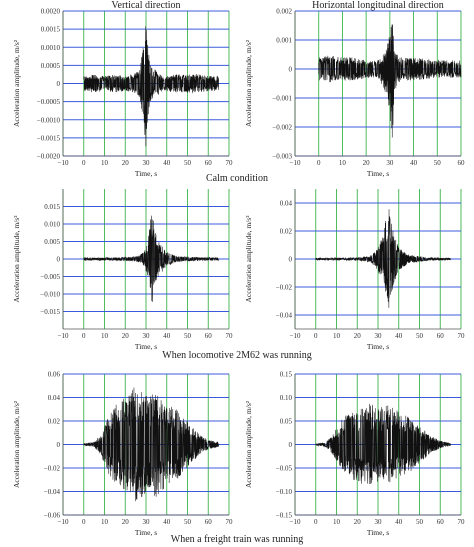  I want to click on y-tick-label: 0.015, so click(52, 207).